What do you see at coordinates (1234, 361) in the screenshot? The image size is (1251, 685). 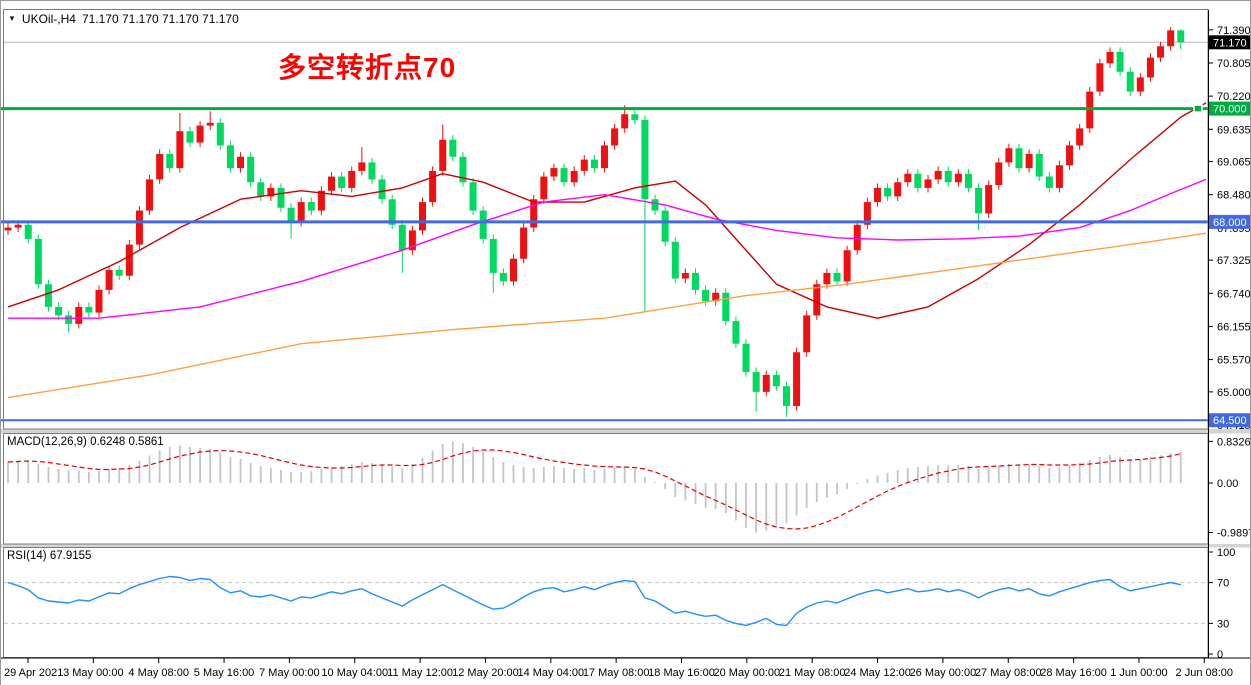 I see `price-tick-label: 65.570` at bounding box center [1234, 361].